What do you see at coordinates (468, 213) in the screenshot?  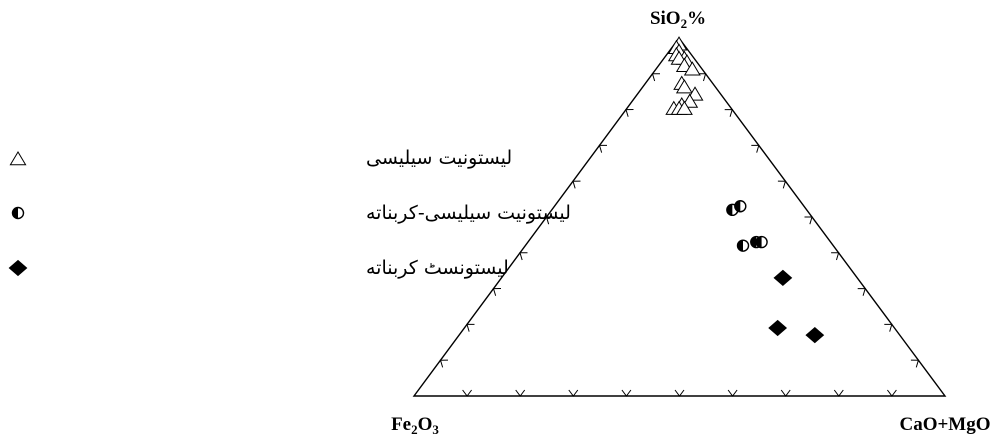 I see `legend-label-2: لیستونیت سیلیسی-کربناته` at bounding box center [468, 213].